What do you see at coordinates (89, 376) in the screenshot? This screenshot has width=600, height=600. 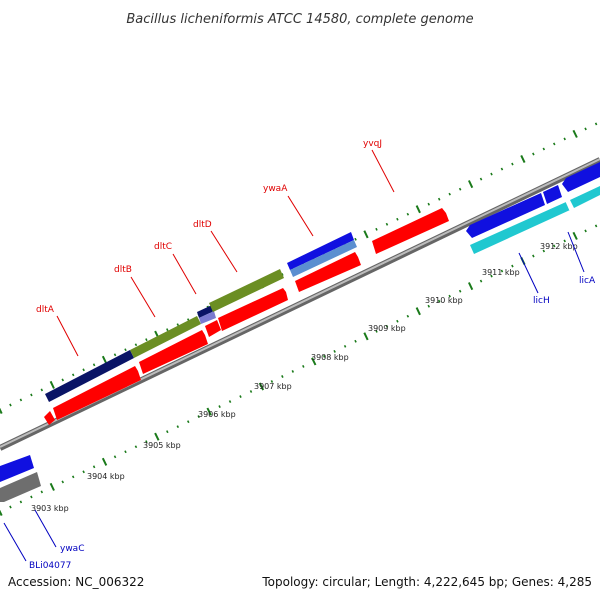 I see `dltA-gene` at bounding box center [89, 376].